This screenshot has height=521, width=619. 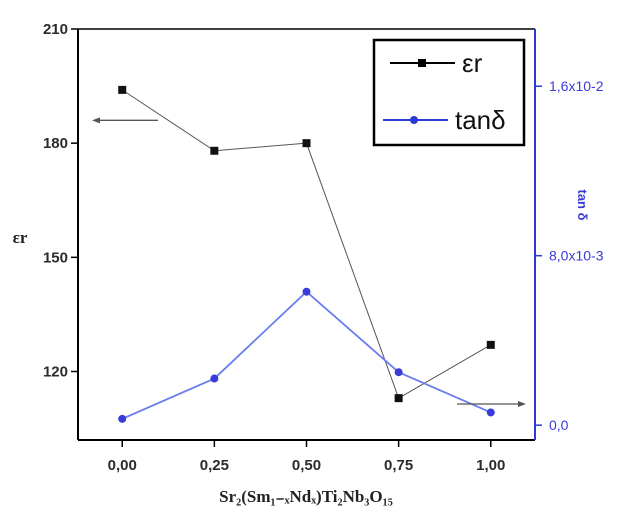 I want to click on legend-label-tand: tanδ, so click(x=480, y=120).